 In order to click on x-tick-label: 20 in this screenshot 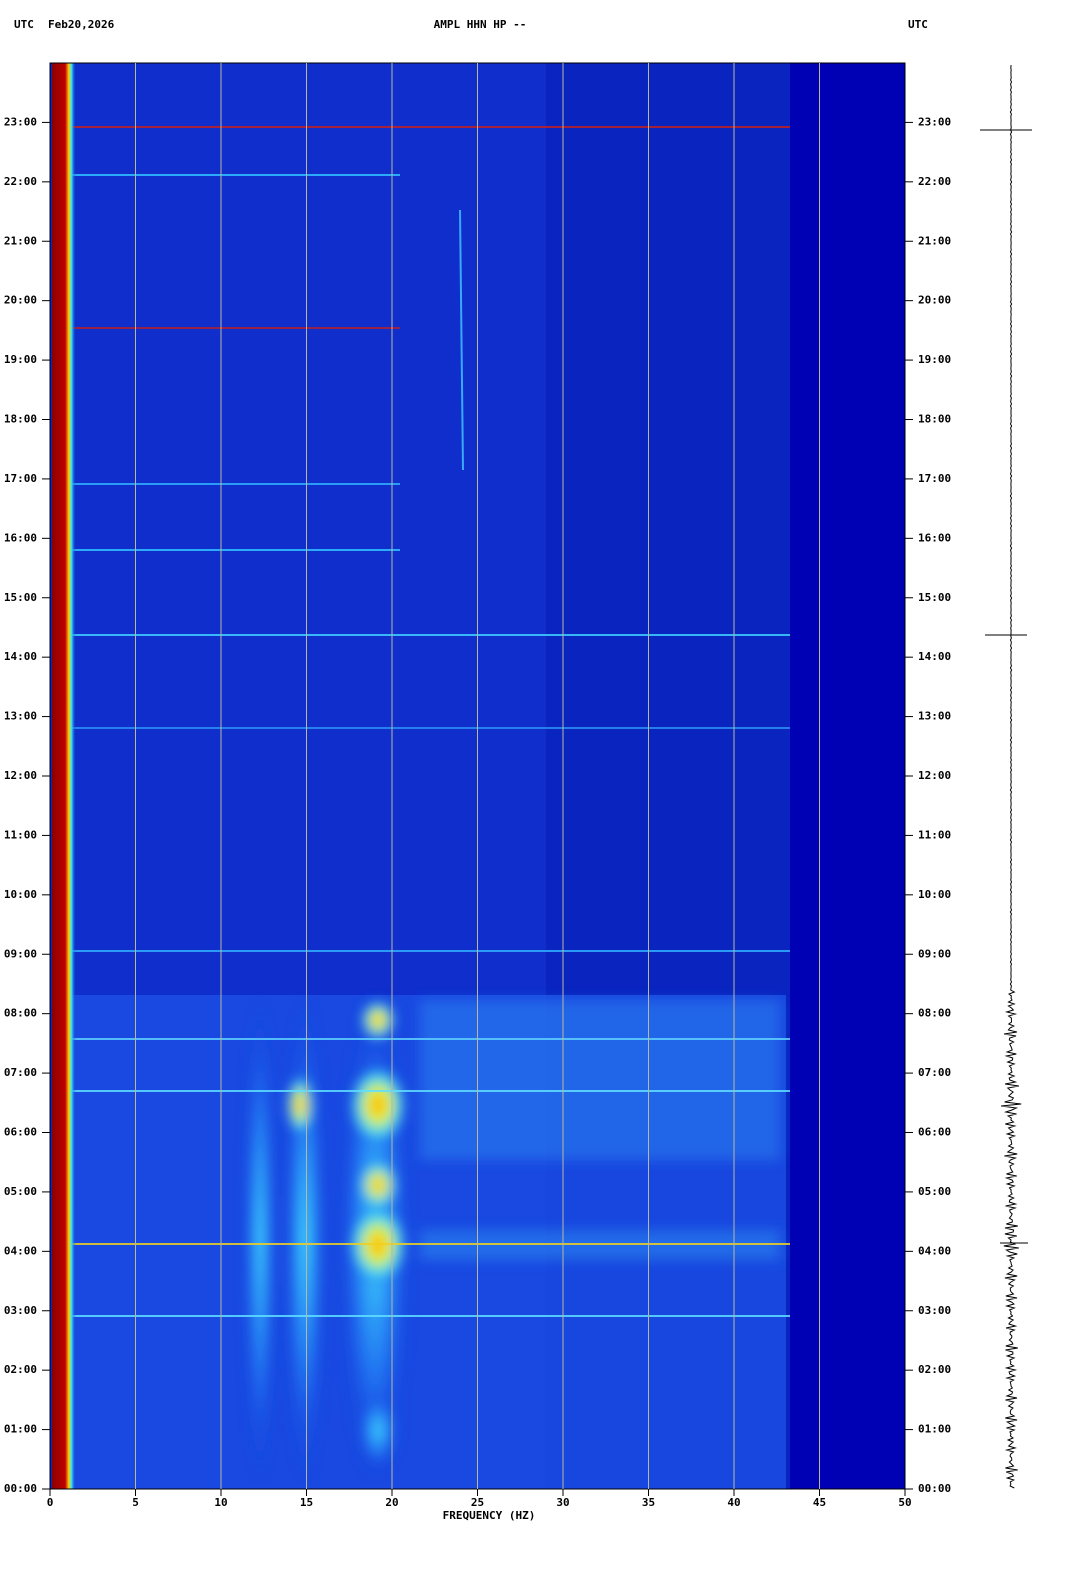, I will do `click(391, 1502)`.